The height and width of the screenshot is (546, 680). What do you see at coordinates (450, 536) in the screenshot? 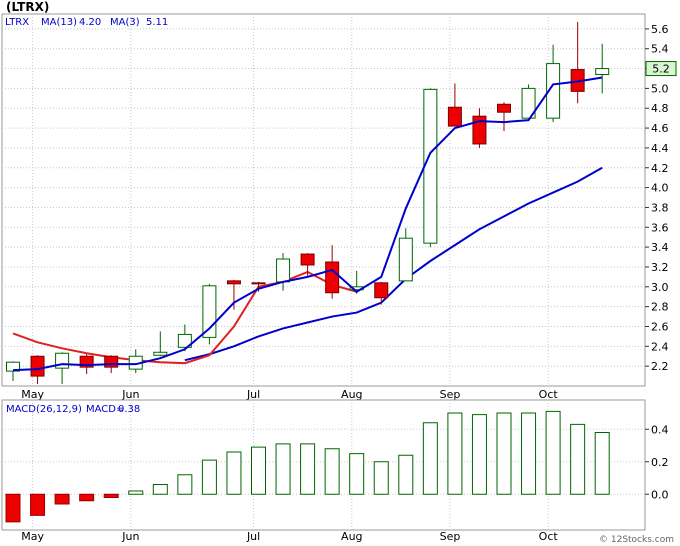
I see `macd-xtick-label: Sep` at bounding box center [450, 536].